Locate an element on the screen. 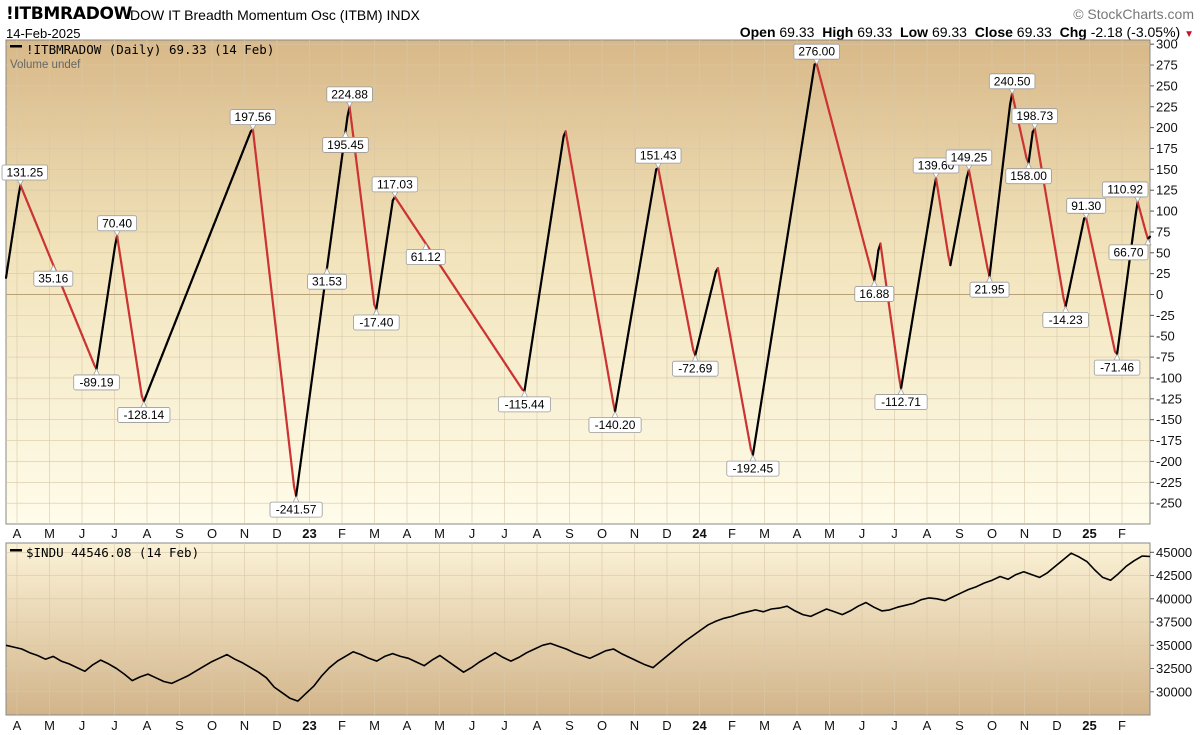  annotation-label: 66.70 is located at coordinates (1130, 249).